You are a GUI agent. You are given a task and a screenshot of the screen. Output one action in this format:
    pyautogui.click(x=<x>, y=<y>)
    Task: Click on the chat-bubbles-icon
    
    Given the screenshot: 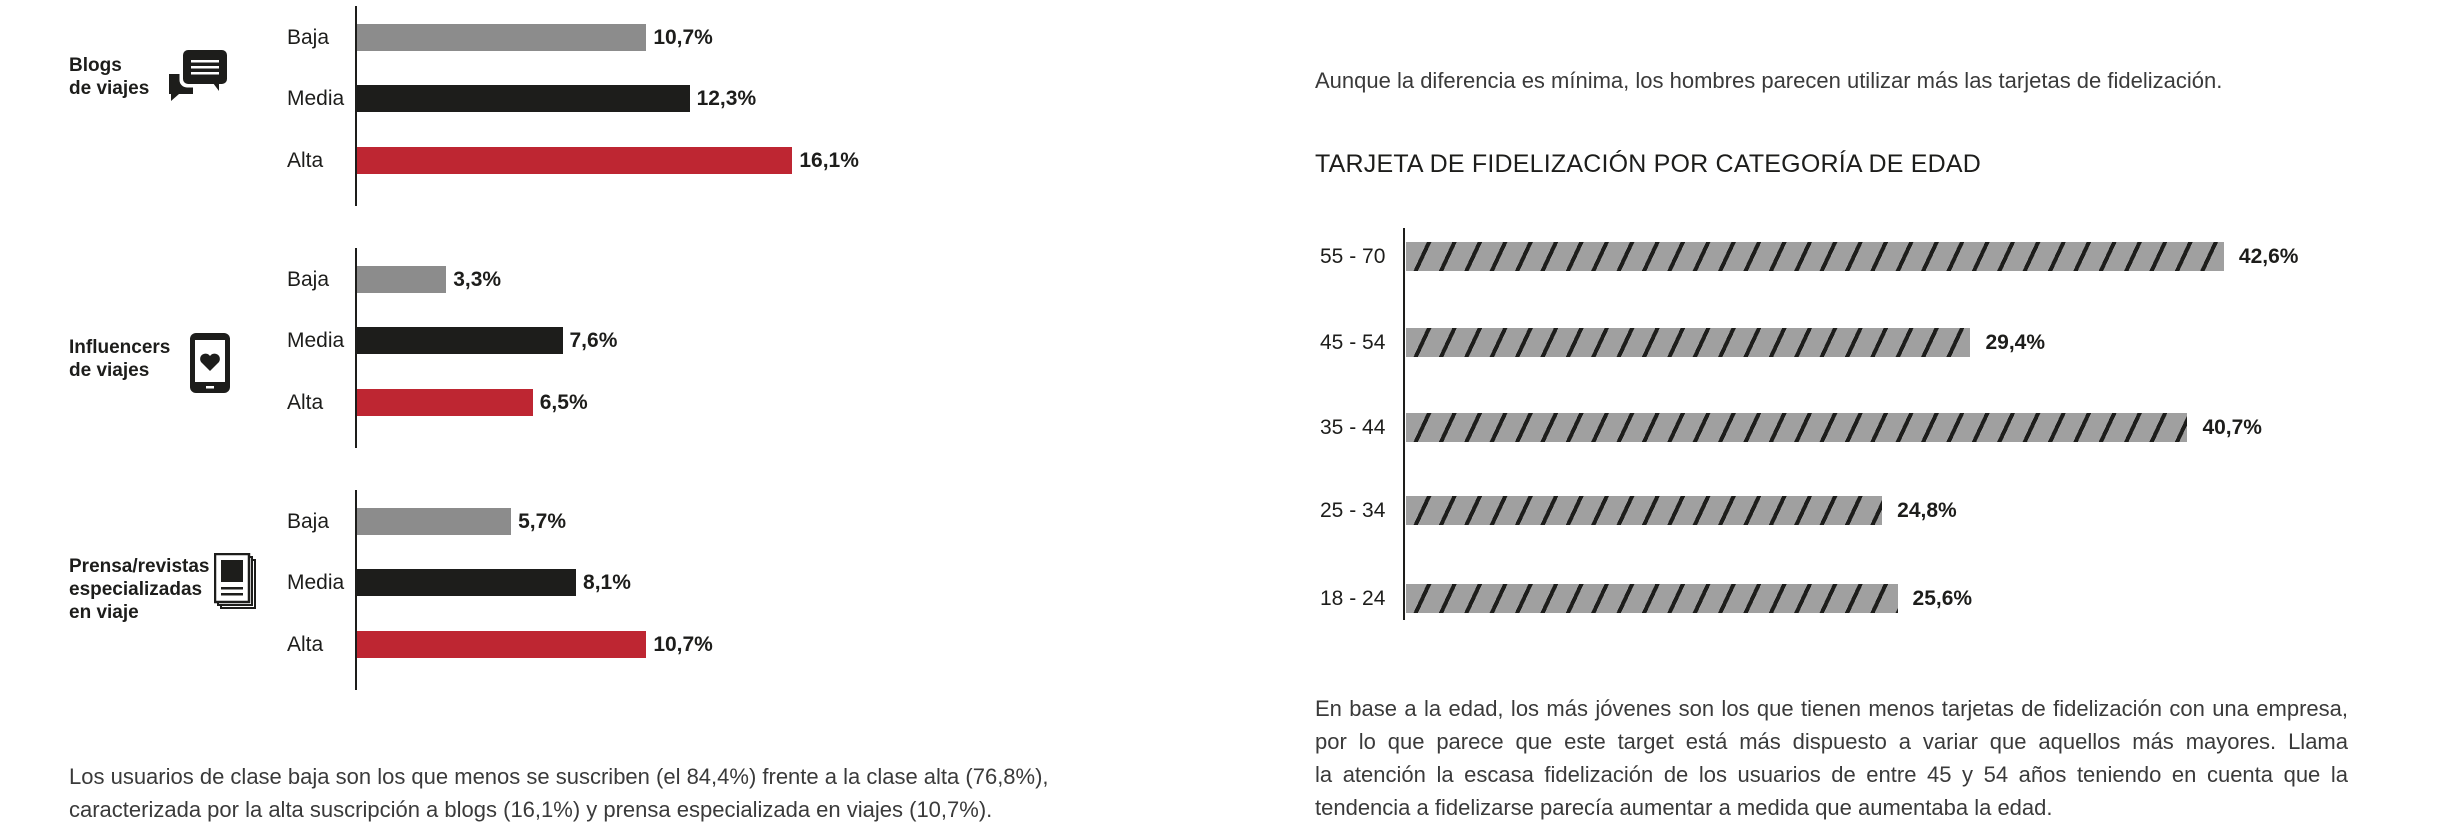 What is the action you would take?
    pyautogui.click(x=200, y=73)
    